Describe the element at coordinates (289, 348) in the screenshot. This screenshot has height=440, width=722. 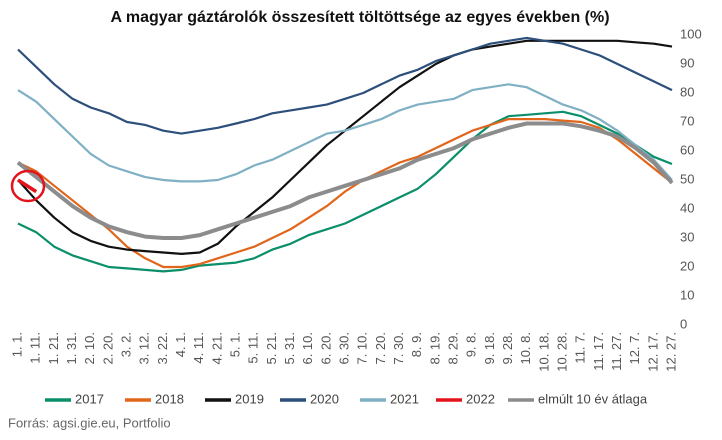
I see `x-tick-label: 5. 31.` at that location.